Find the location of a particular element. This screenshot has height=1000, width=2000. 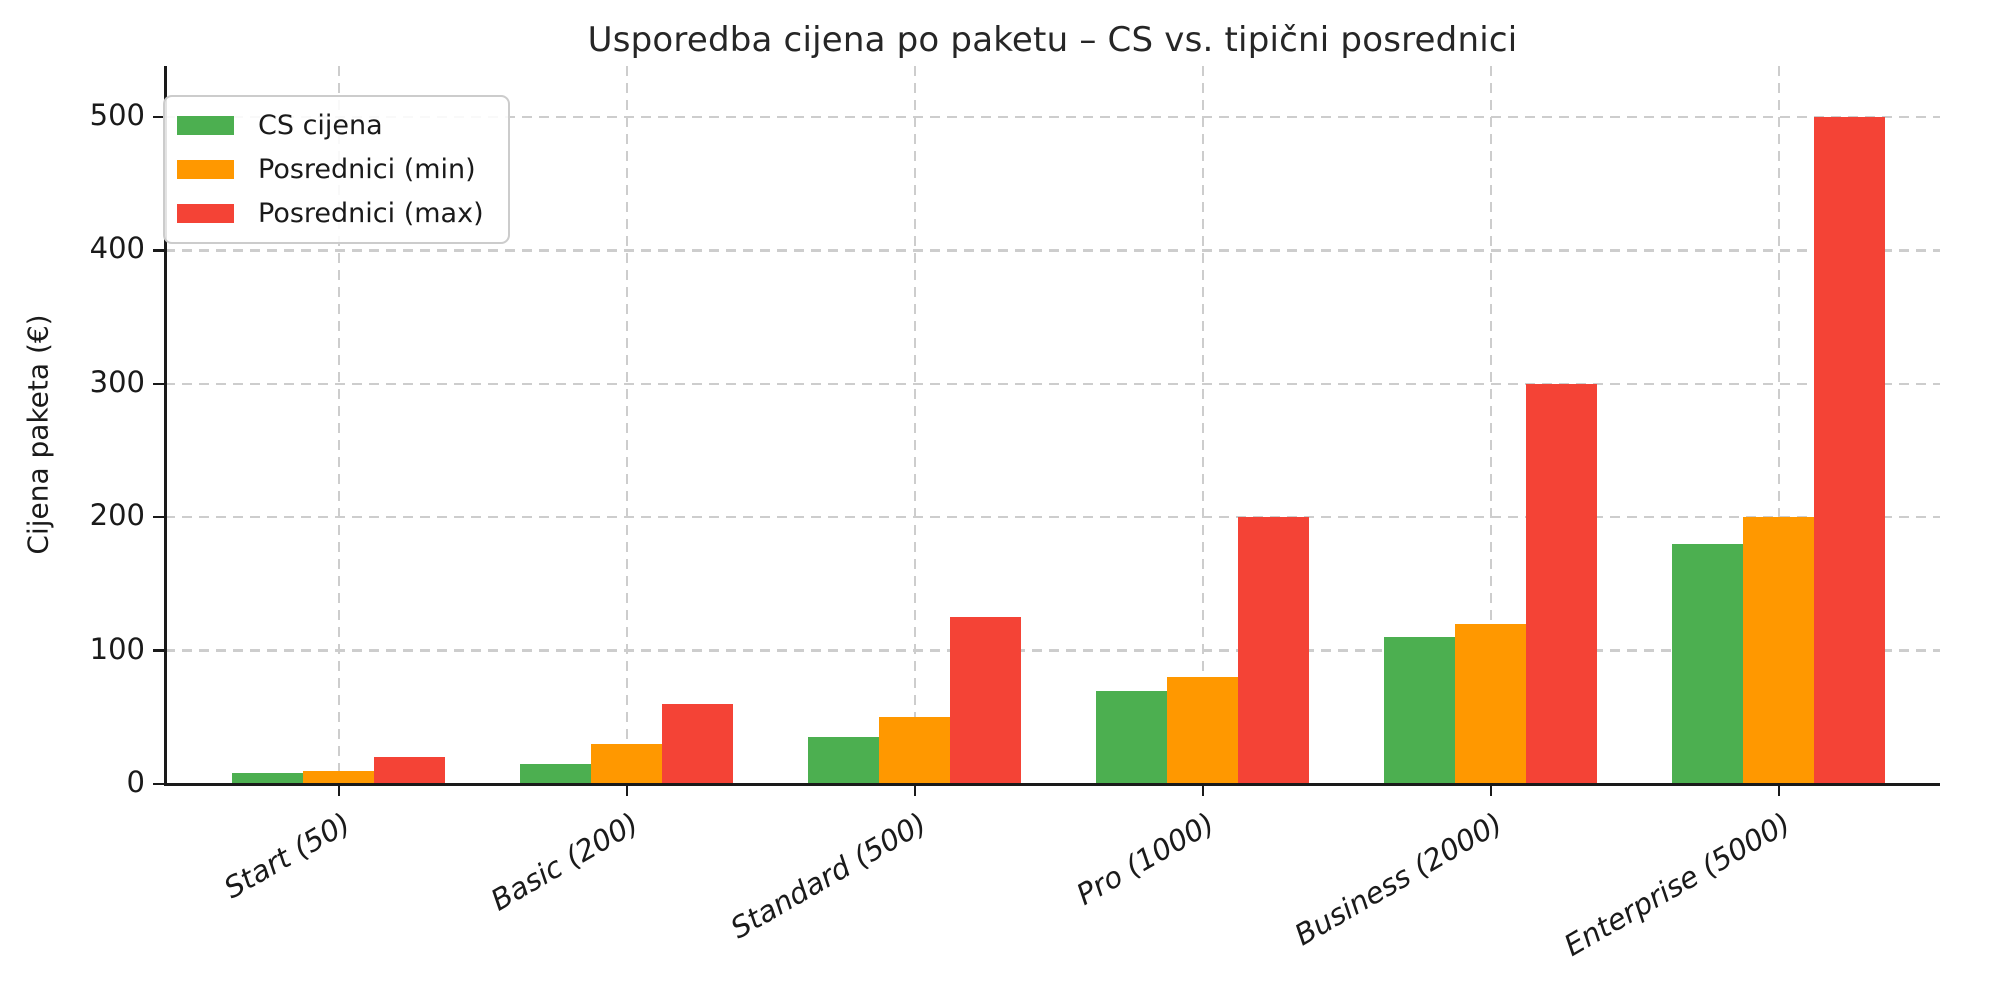

legend-item: Posrednici (max) is located at coordinates (330, 213).